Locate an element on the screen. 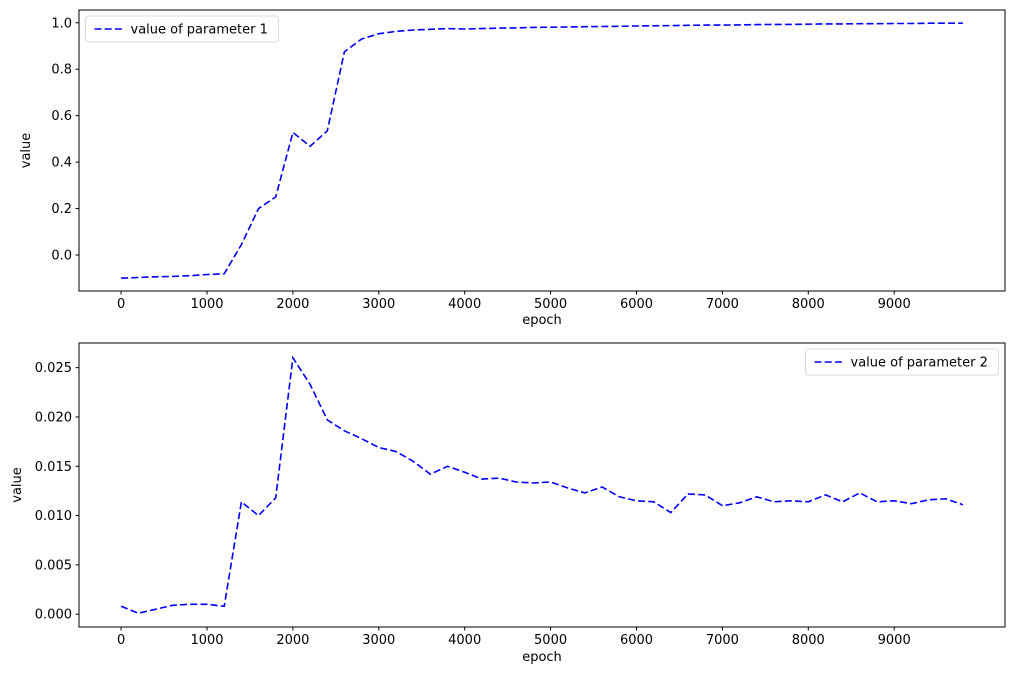  y-tick-label: 0.0 is located at coordinates (61, 256).